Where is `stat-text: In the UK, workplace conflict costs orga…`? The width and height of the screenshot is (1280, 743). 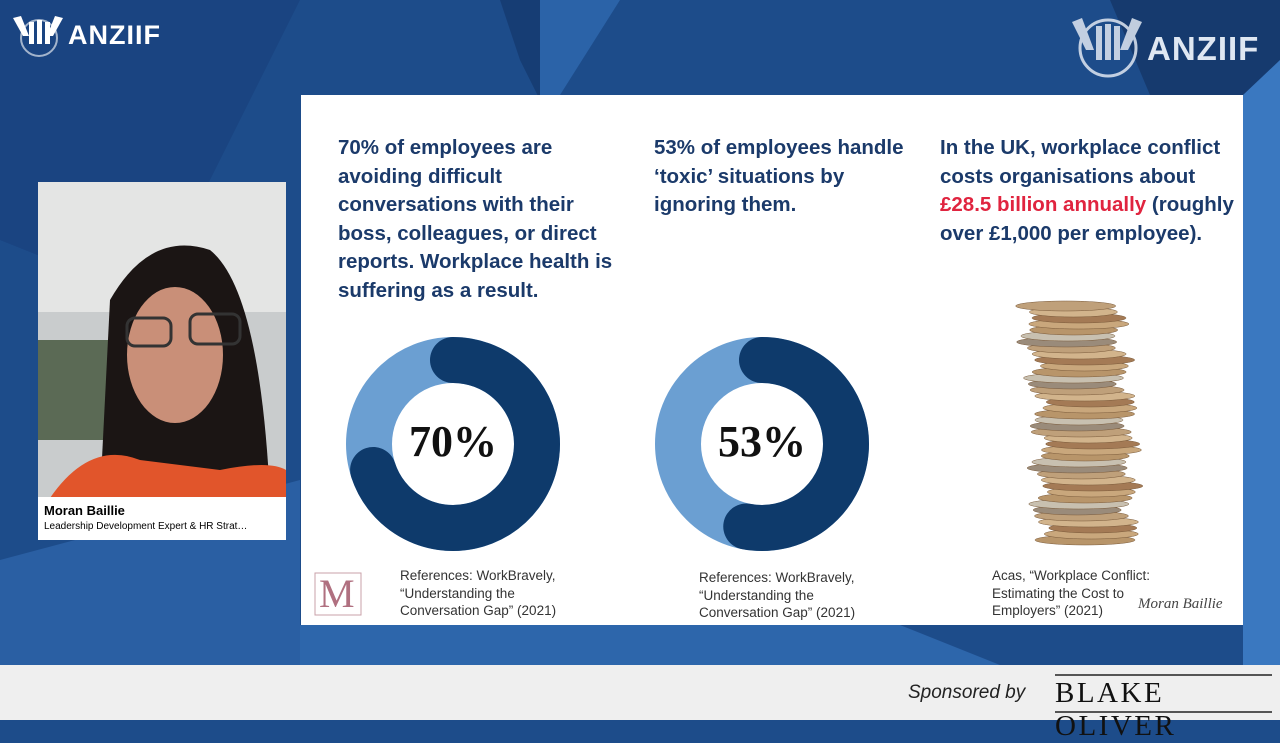
stat-text: In the UK, workplace conflict costs orga… is located at coordinates (1087, 191).